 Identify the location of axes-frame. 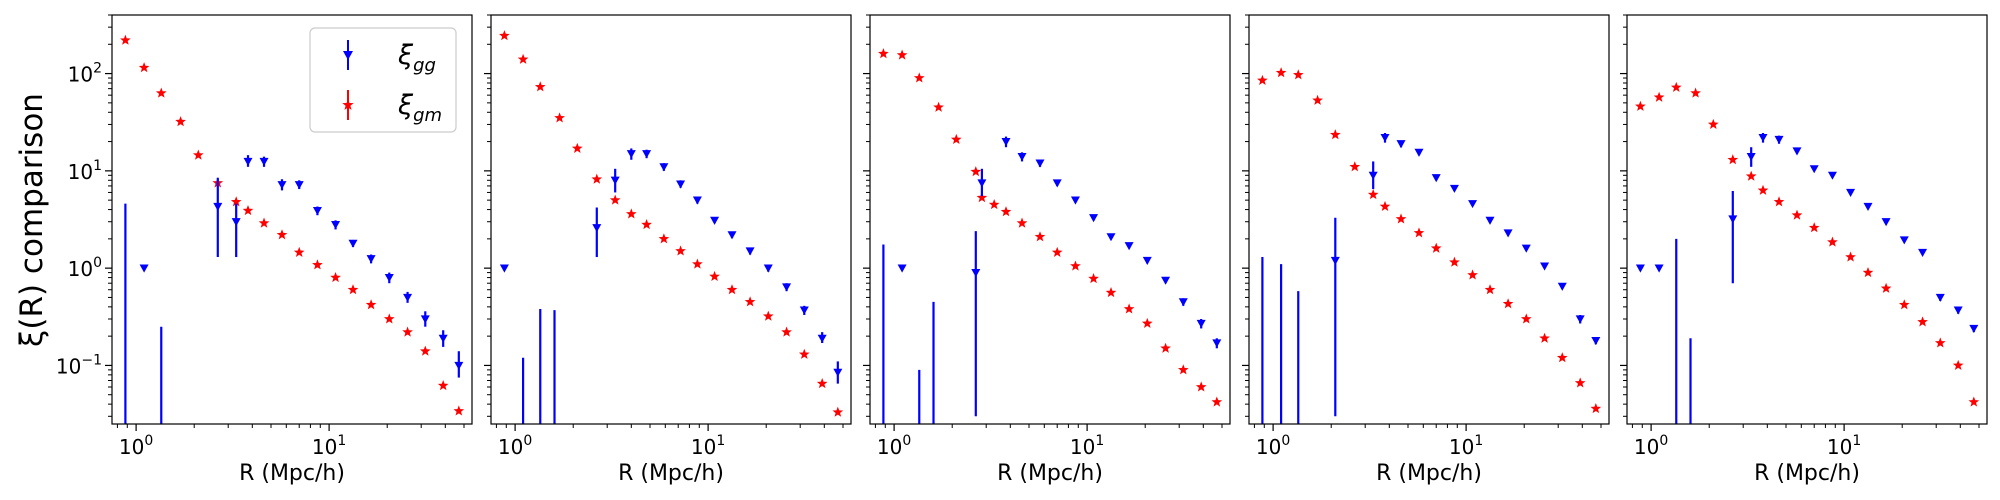
(1050, 219).